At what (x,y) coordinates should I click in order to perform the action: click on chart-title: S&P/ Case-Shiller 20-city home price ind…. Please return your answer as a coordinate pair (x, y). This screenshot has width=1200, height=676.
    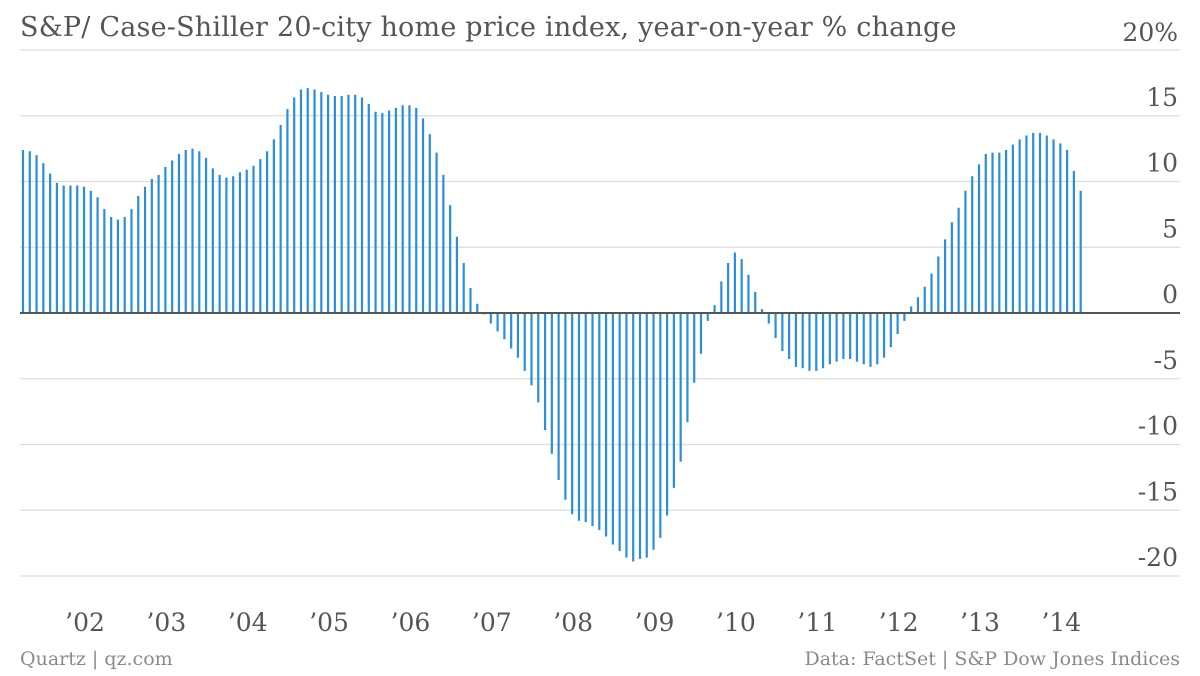
    Looking at the image, I should click on (488, 27).